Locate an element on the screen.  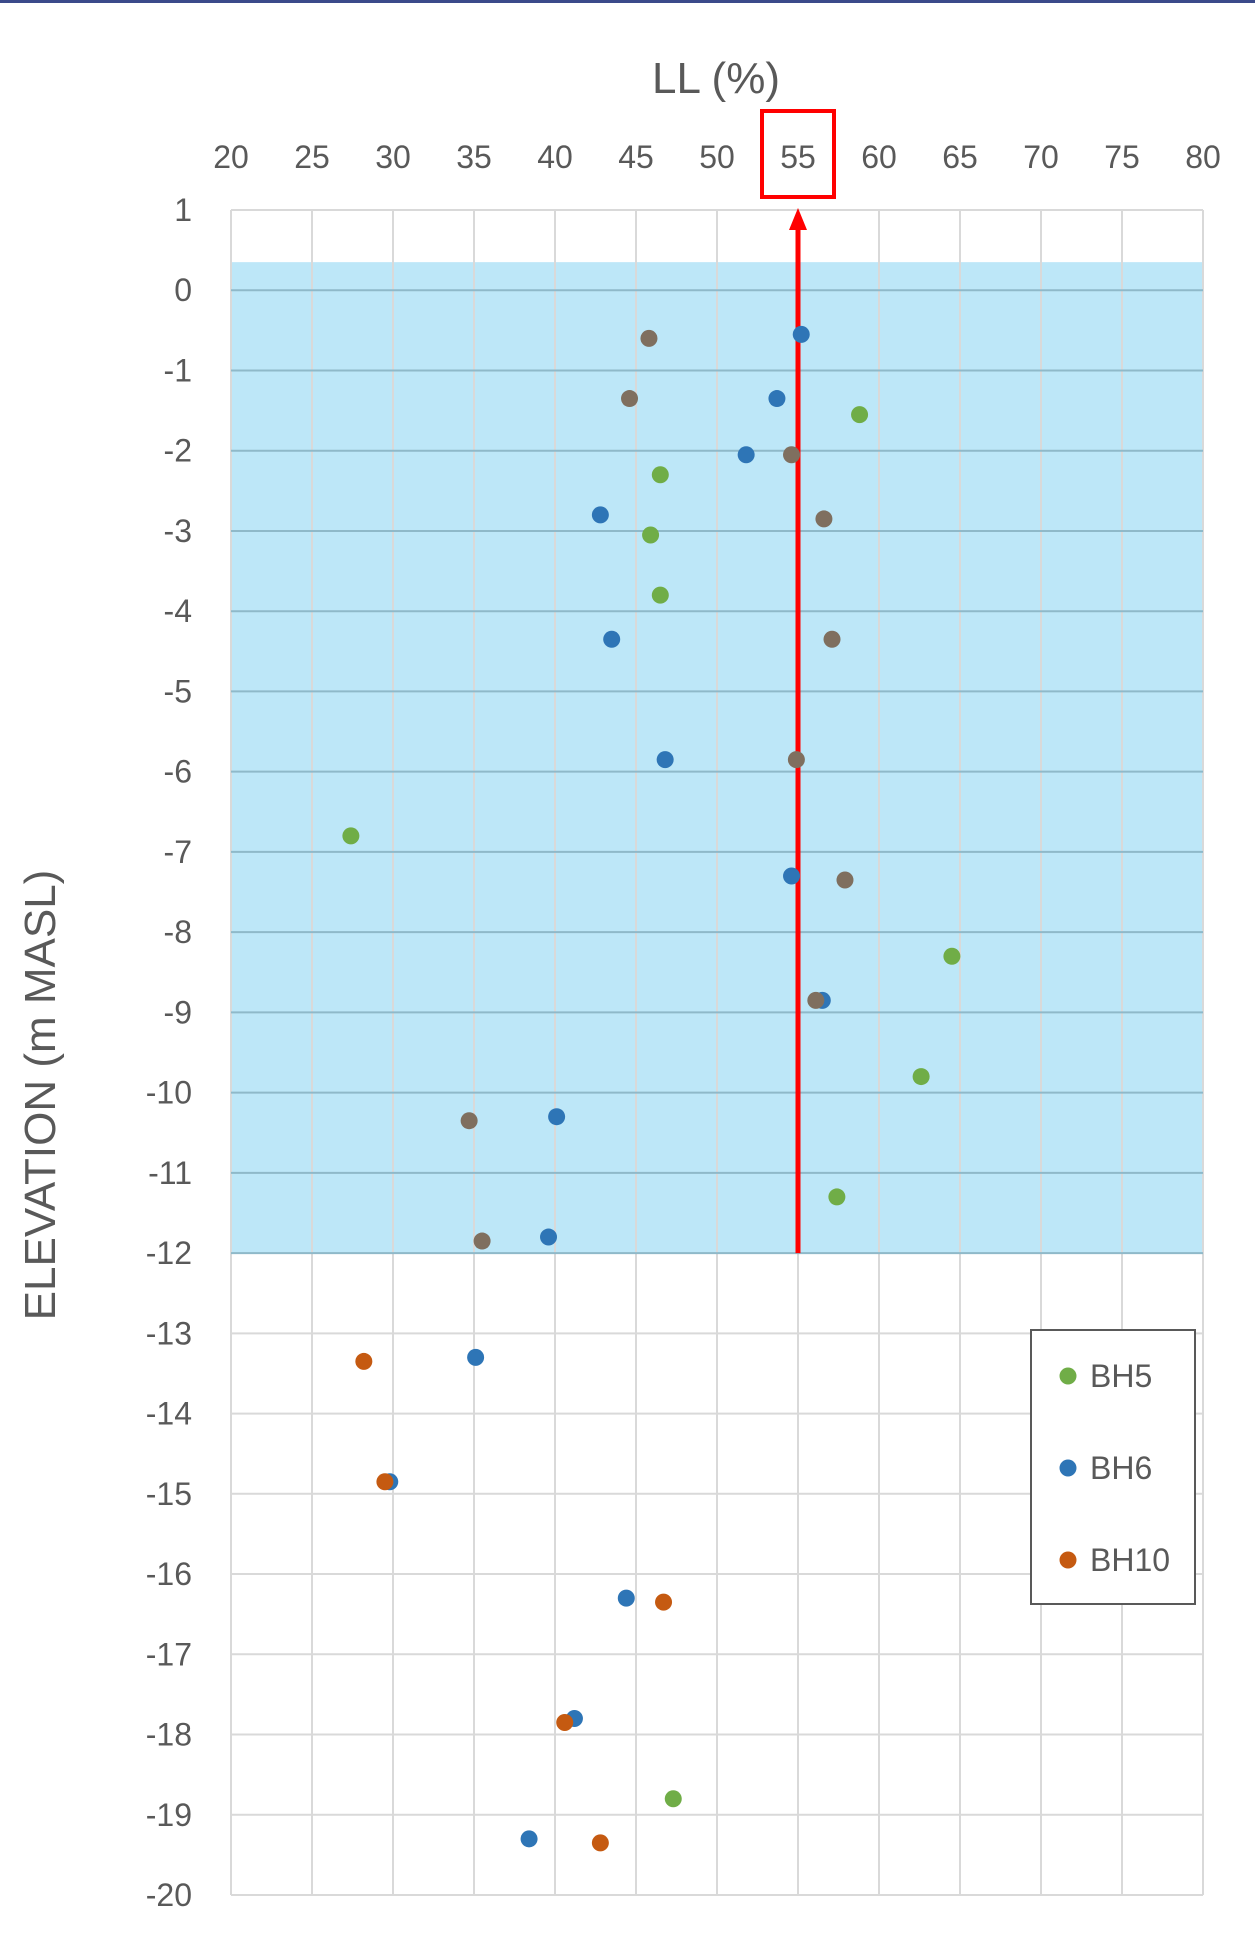
y-tick-label: -1 is located at coordinates (178, 370).